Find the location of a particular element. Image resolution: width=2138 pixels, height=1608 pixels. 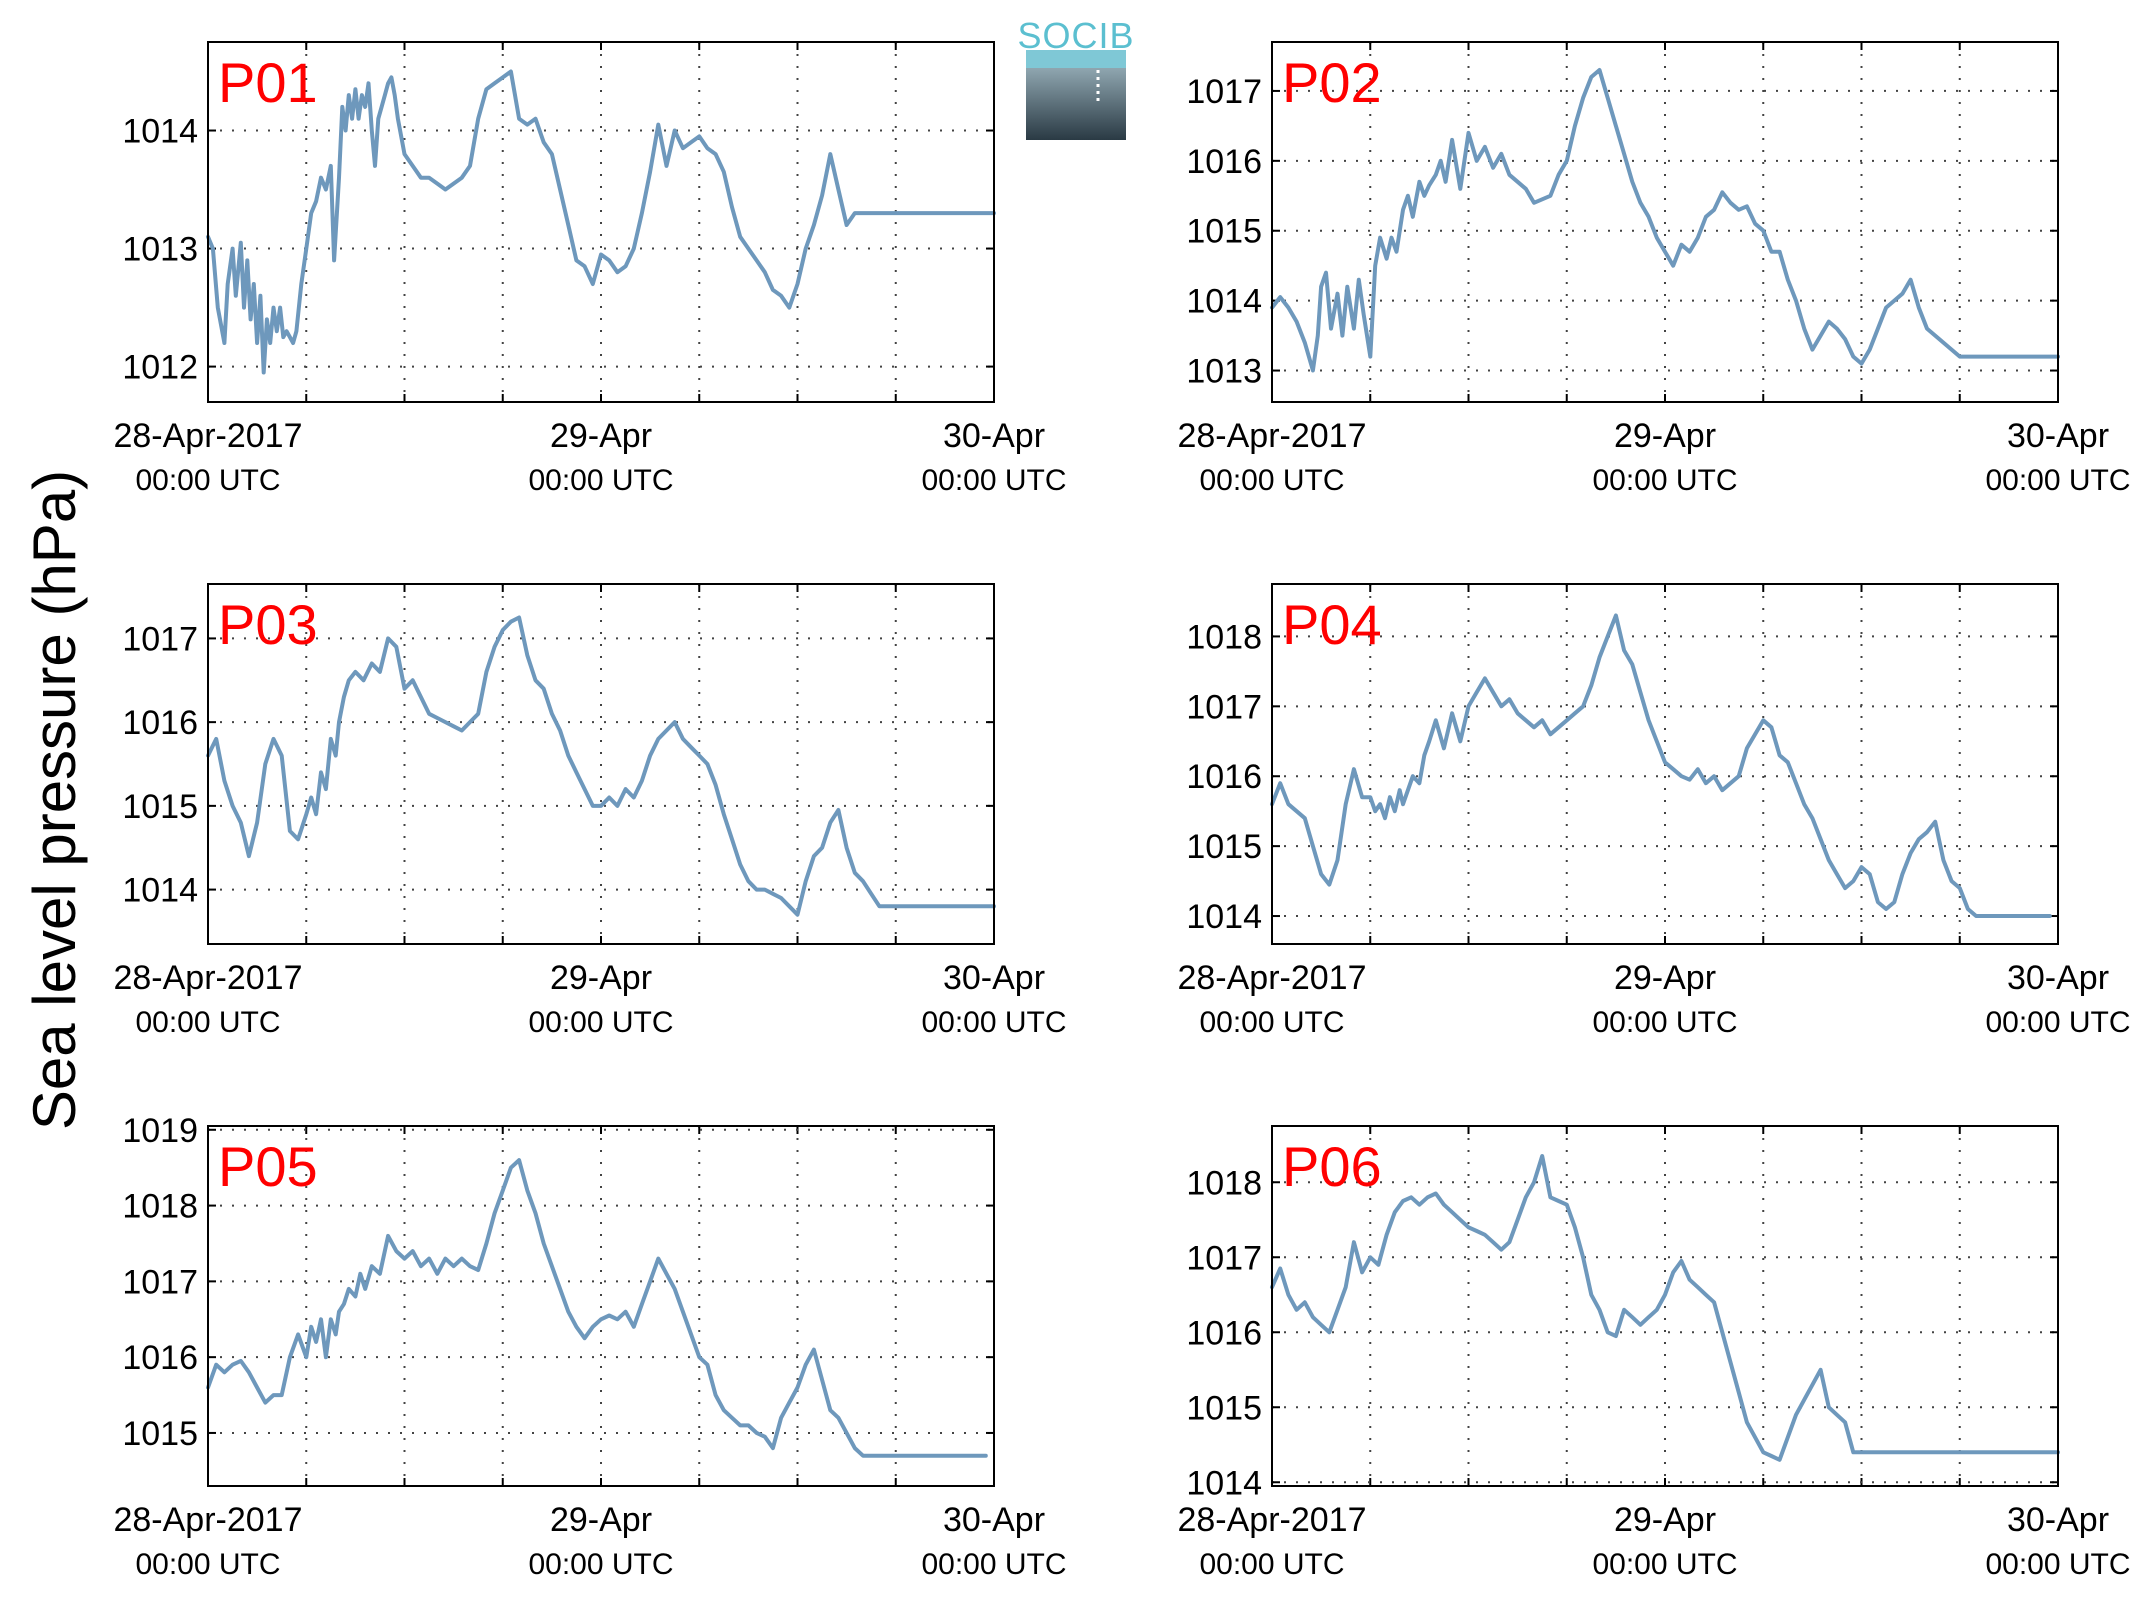

series-line-p06 is located at coordinates (1665, 1308).